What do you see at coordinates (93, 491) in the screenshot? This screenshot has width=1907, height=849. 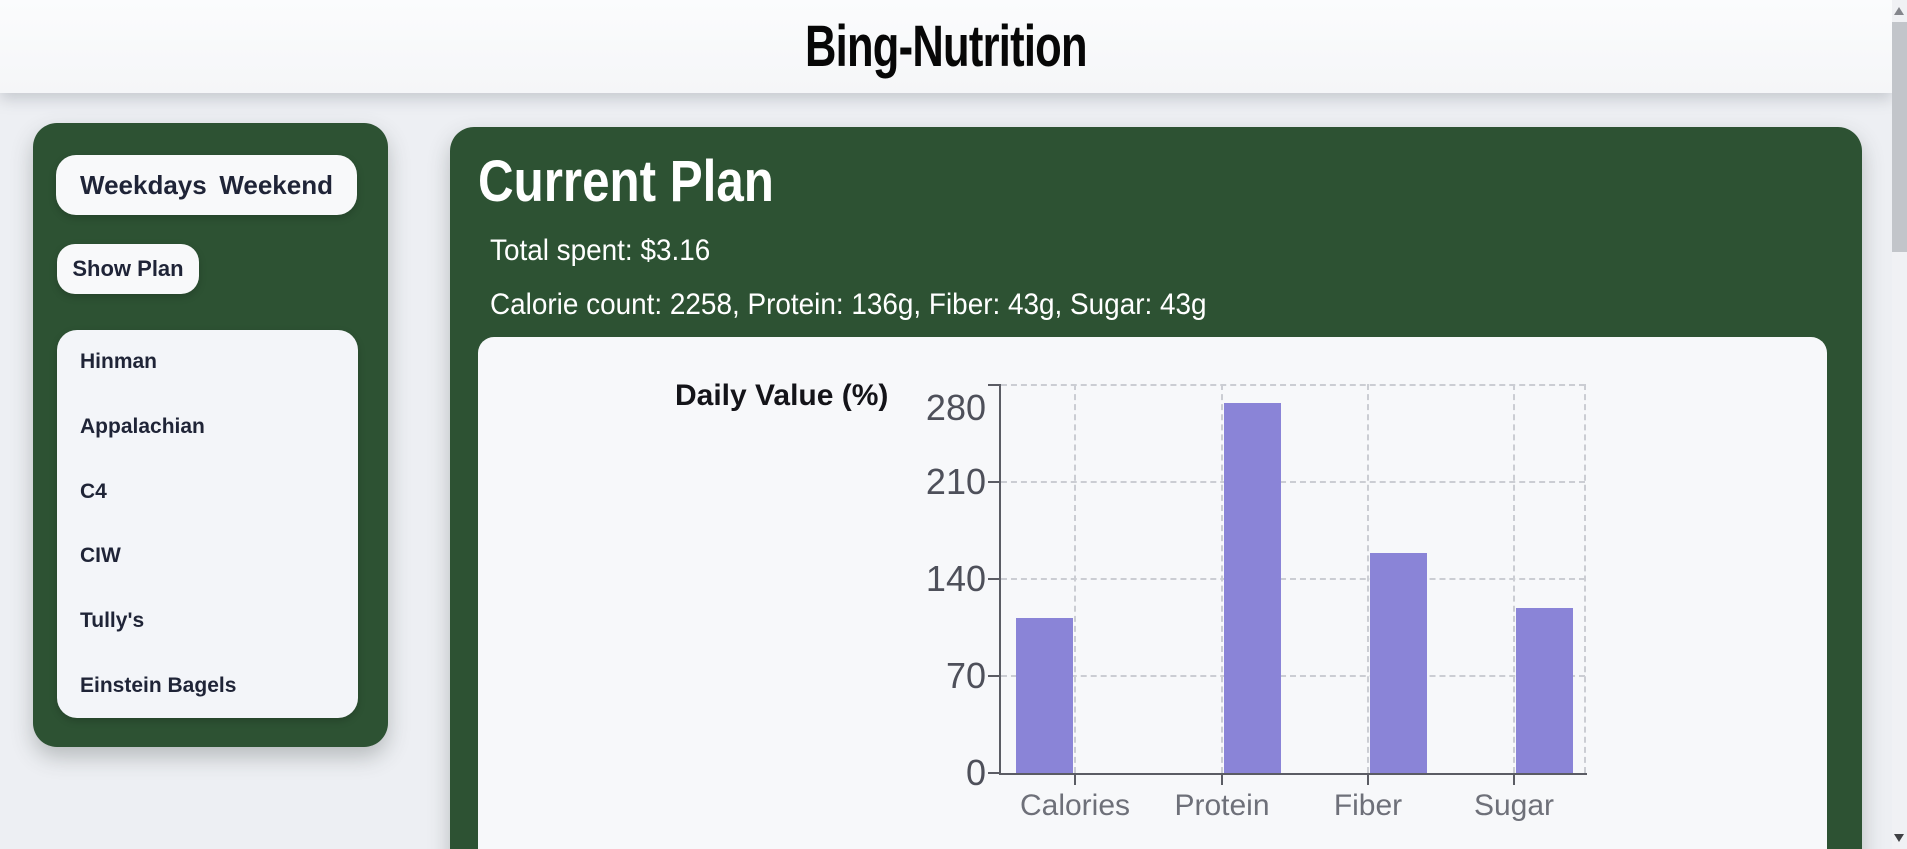 I see `sidebar-item-c4: C4` at bounding box center [93, 491].